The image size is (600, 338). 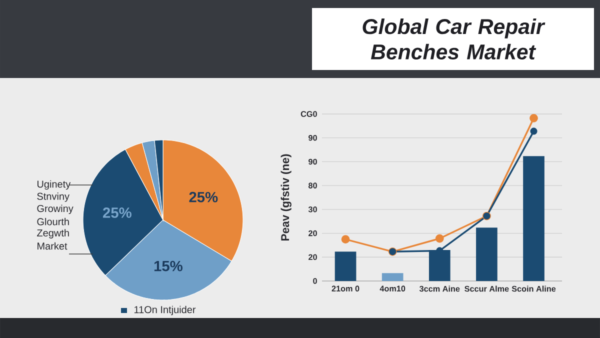 What do you see at coordinates (308, 114) in the screenshot?
I see `text: CG0` at bounding box center [308, 114].